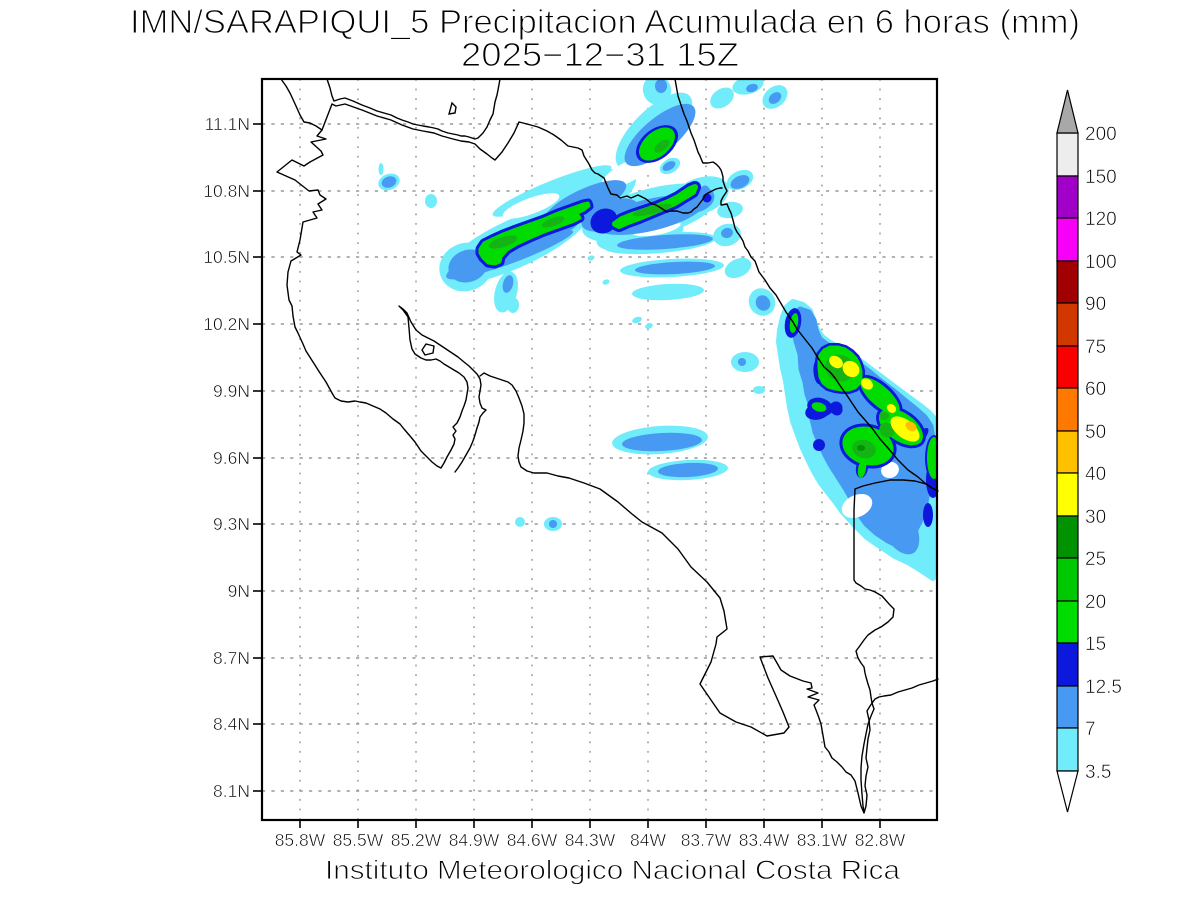  What do you see at coordinates (532, 840) in the screenshot?
I see `svg-text: 84.6W` at bounding box center [532, 840].